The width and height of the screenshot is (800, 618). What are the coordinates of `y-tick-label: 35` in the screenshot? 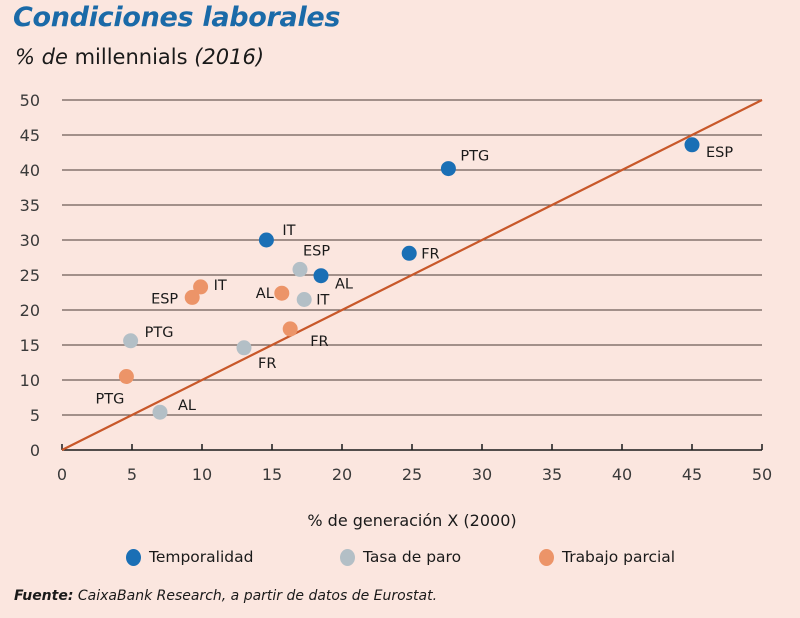 It's located at (30, 205).